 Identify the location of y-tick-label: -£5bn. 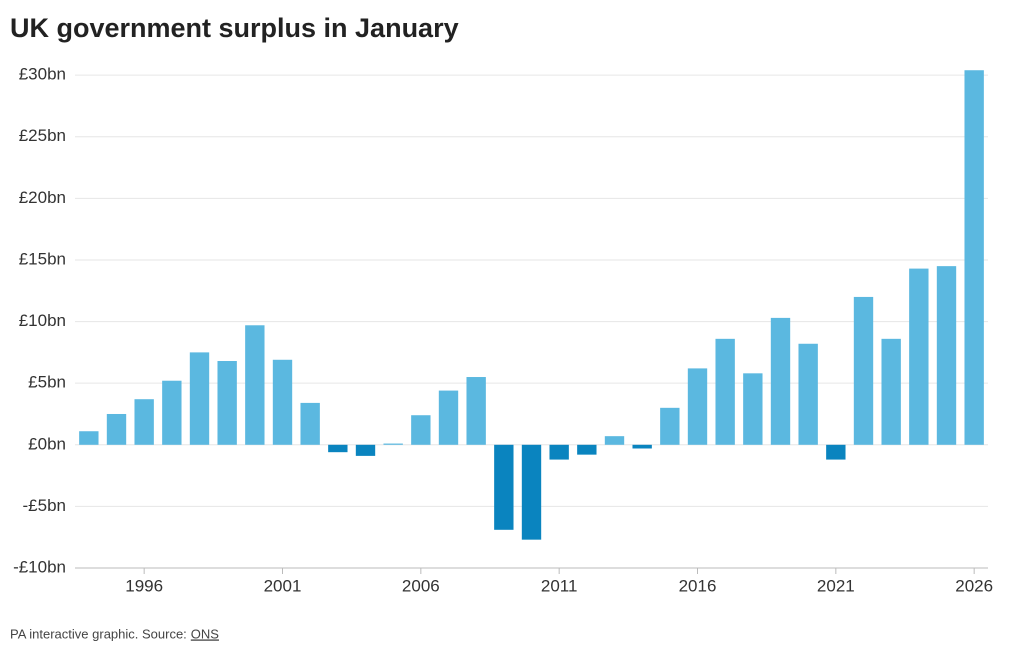
(44, 505).